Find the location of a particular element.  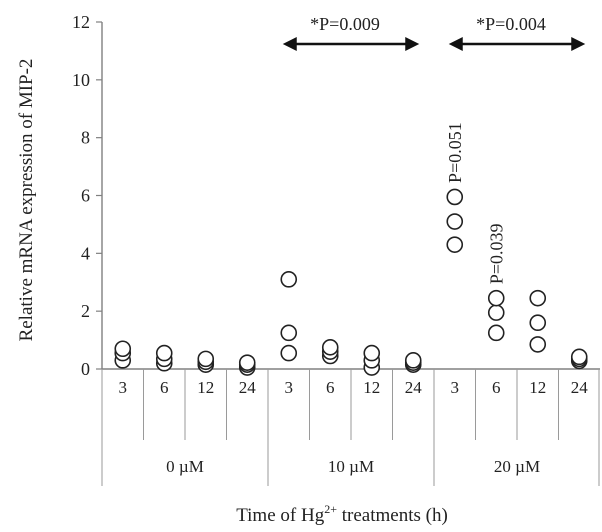

y-tick-label: 10 is located at coordinates (81, 80).